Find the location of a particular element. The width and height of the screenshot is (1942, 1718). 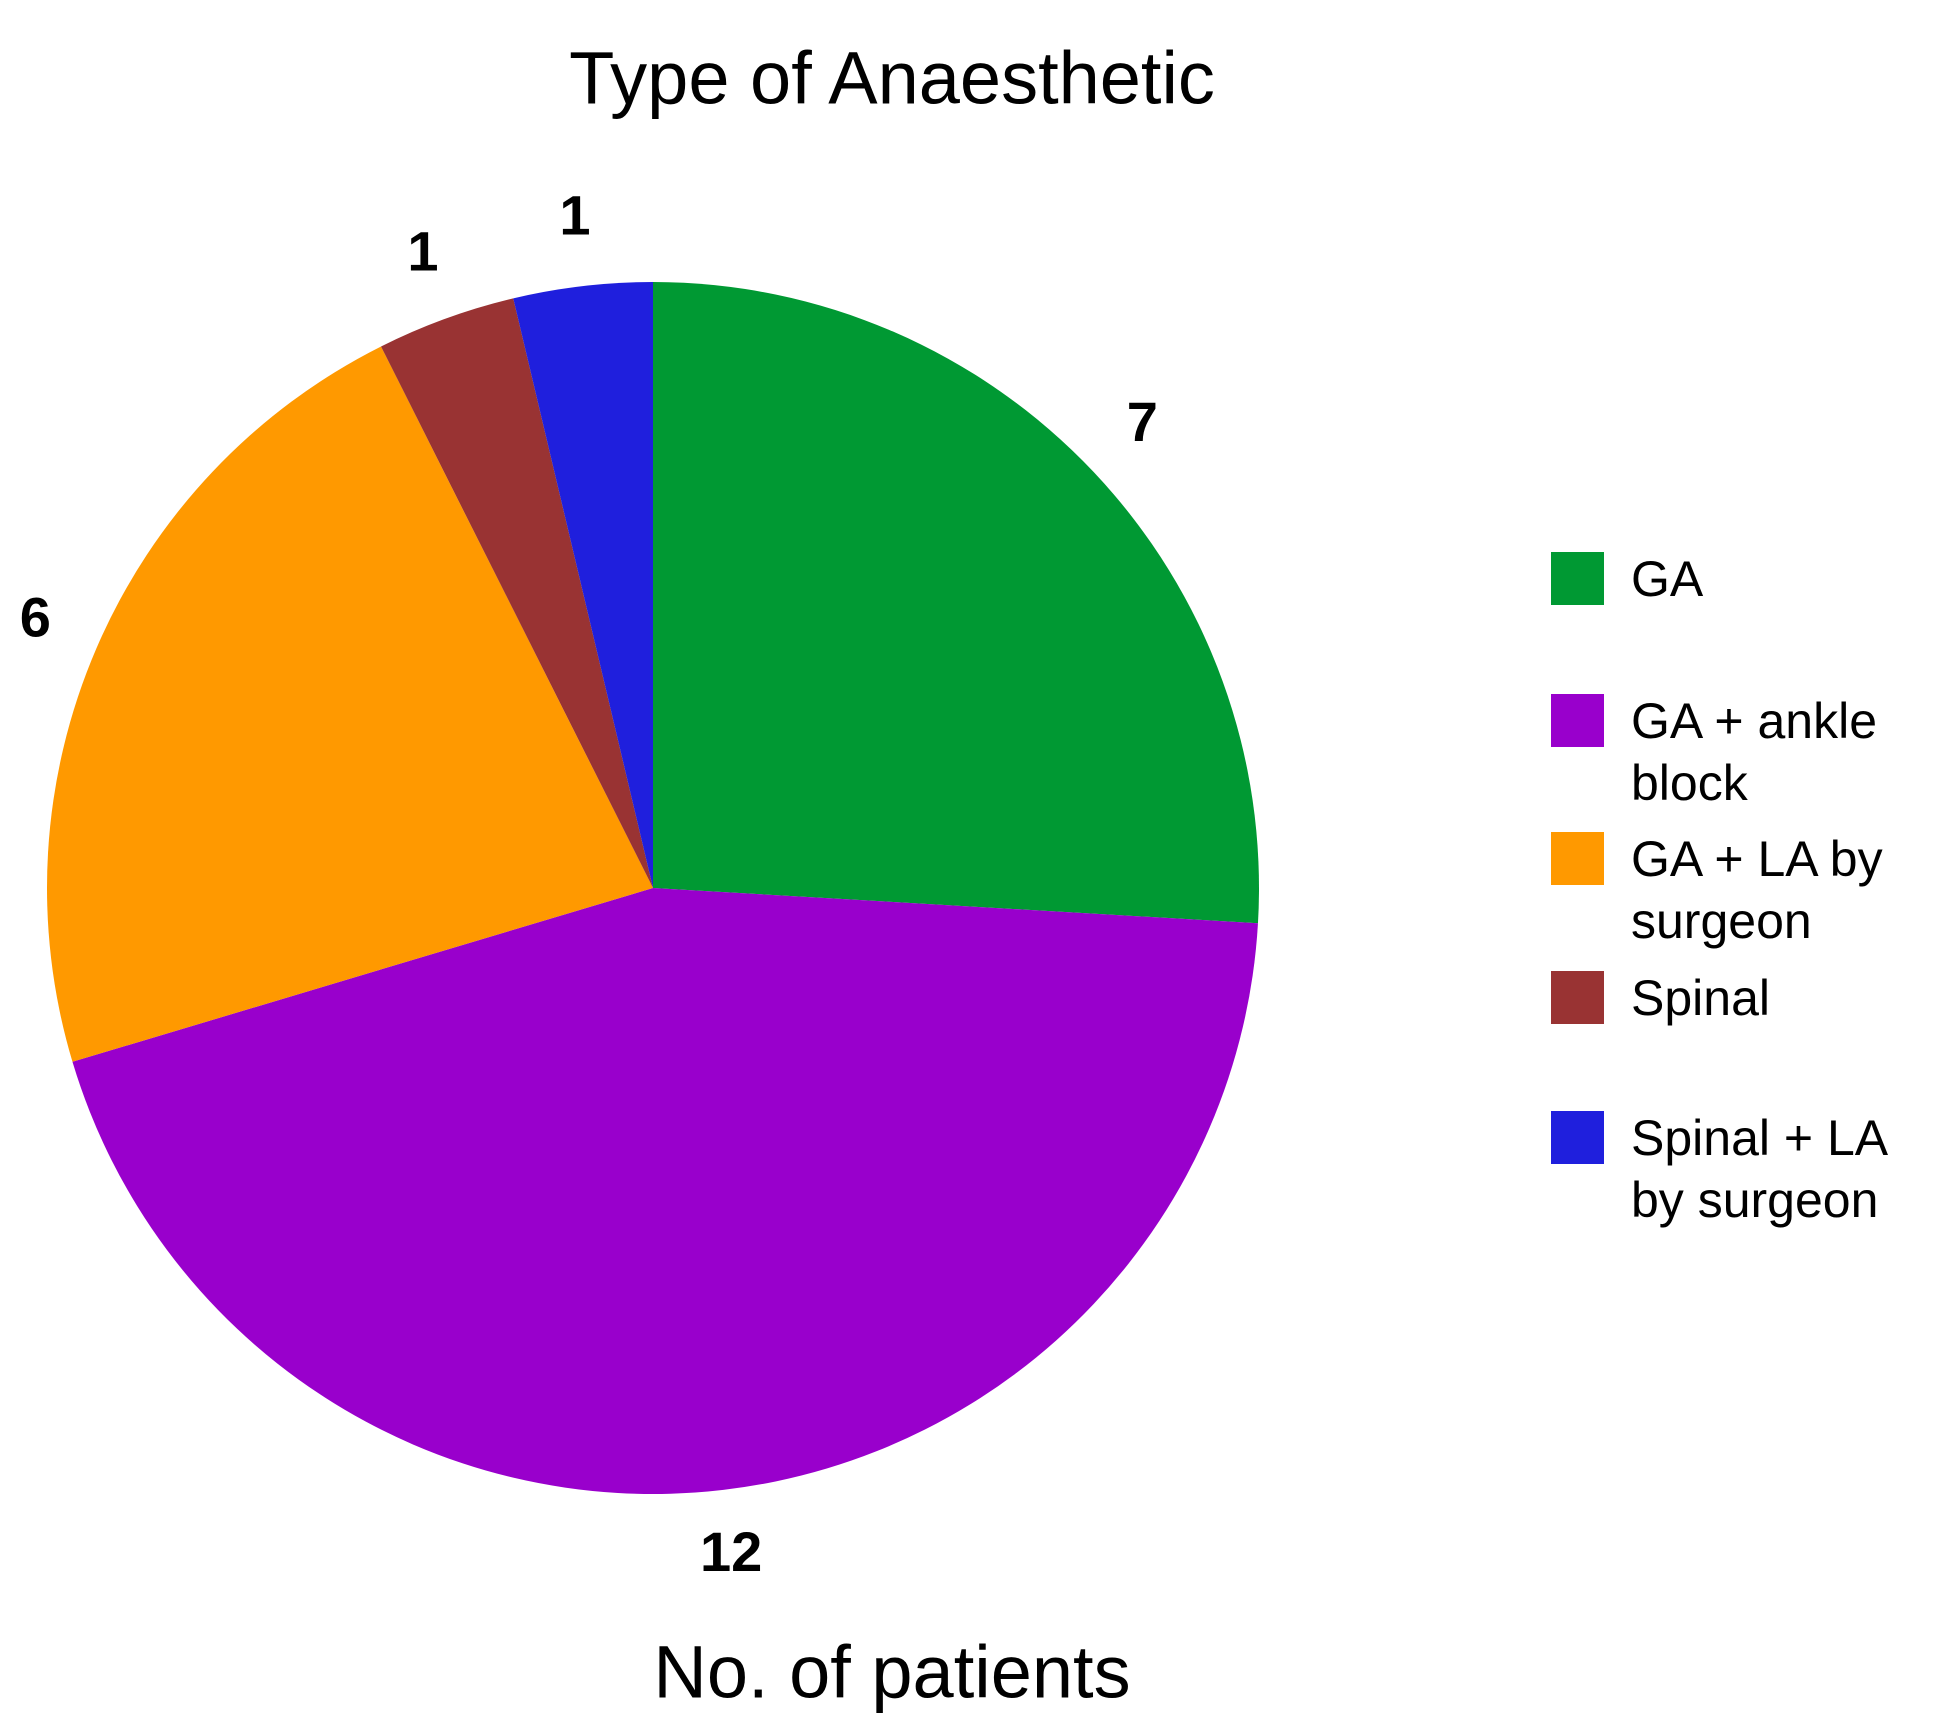

data-label: 7 is located at coordinates (1142, 421).